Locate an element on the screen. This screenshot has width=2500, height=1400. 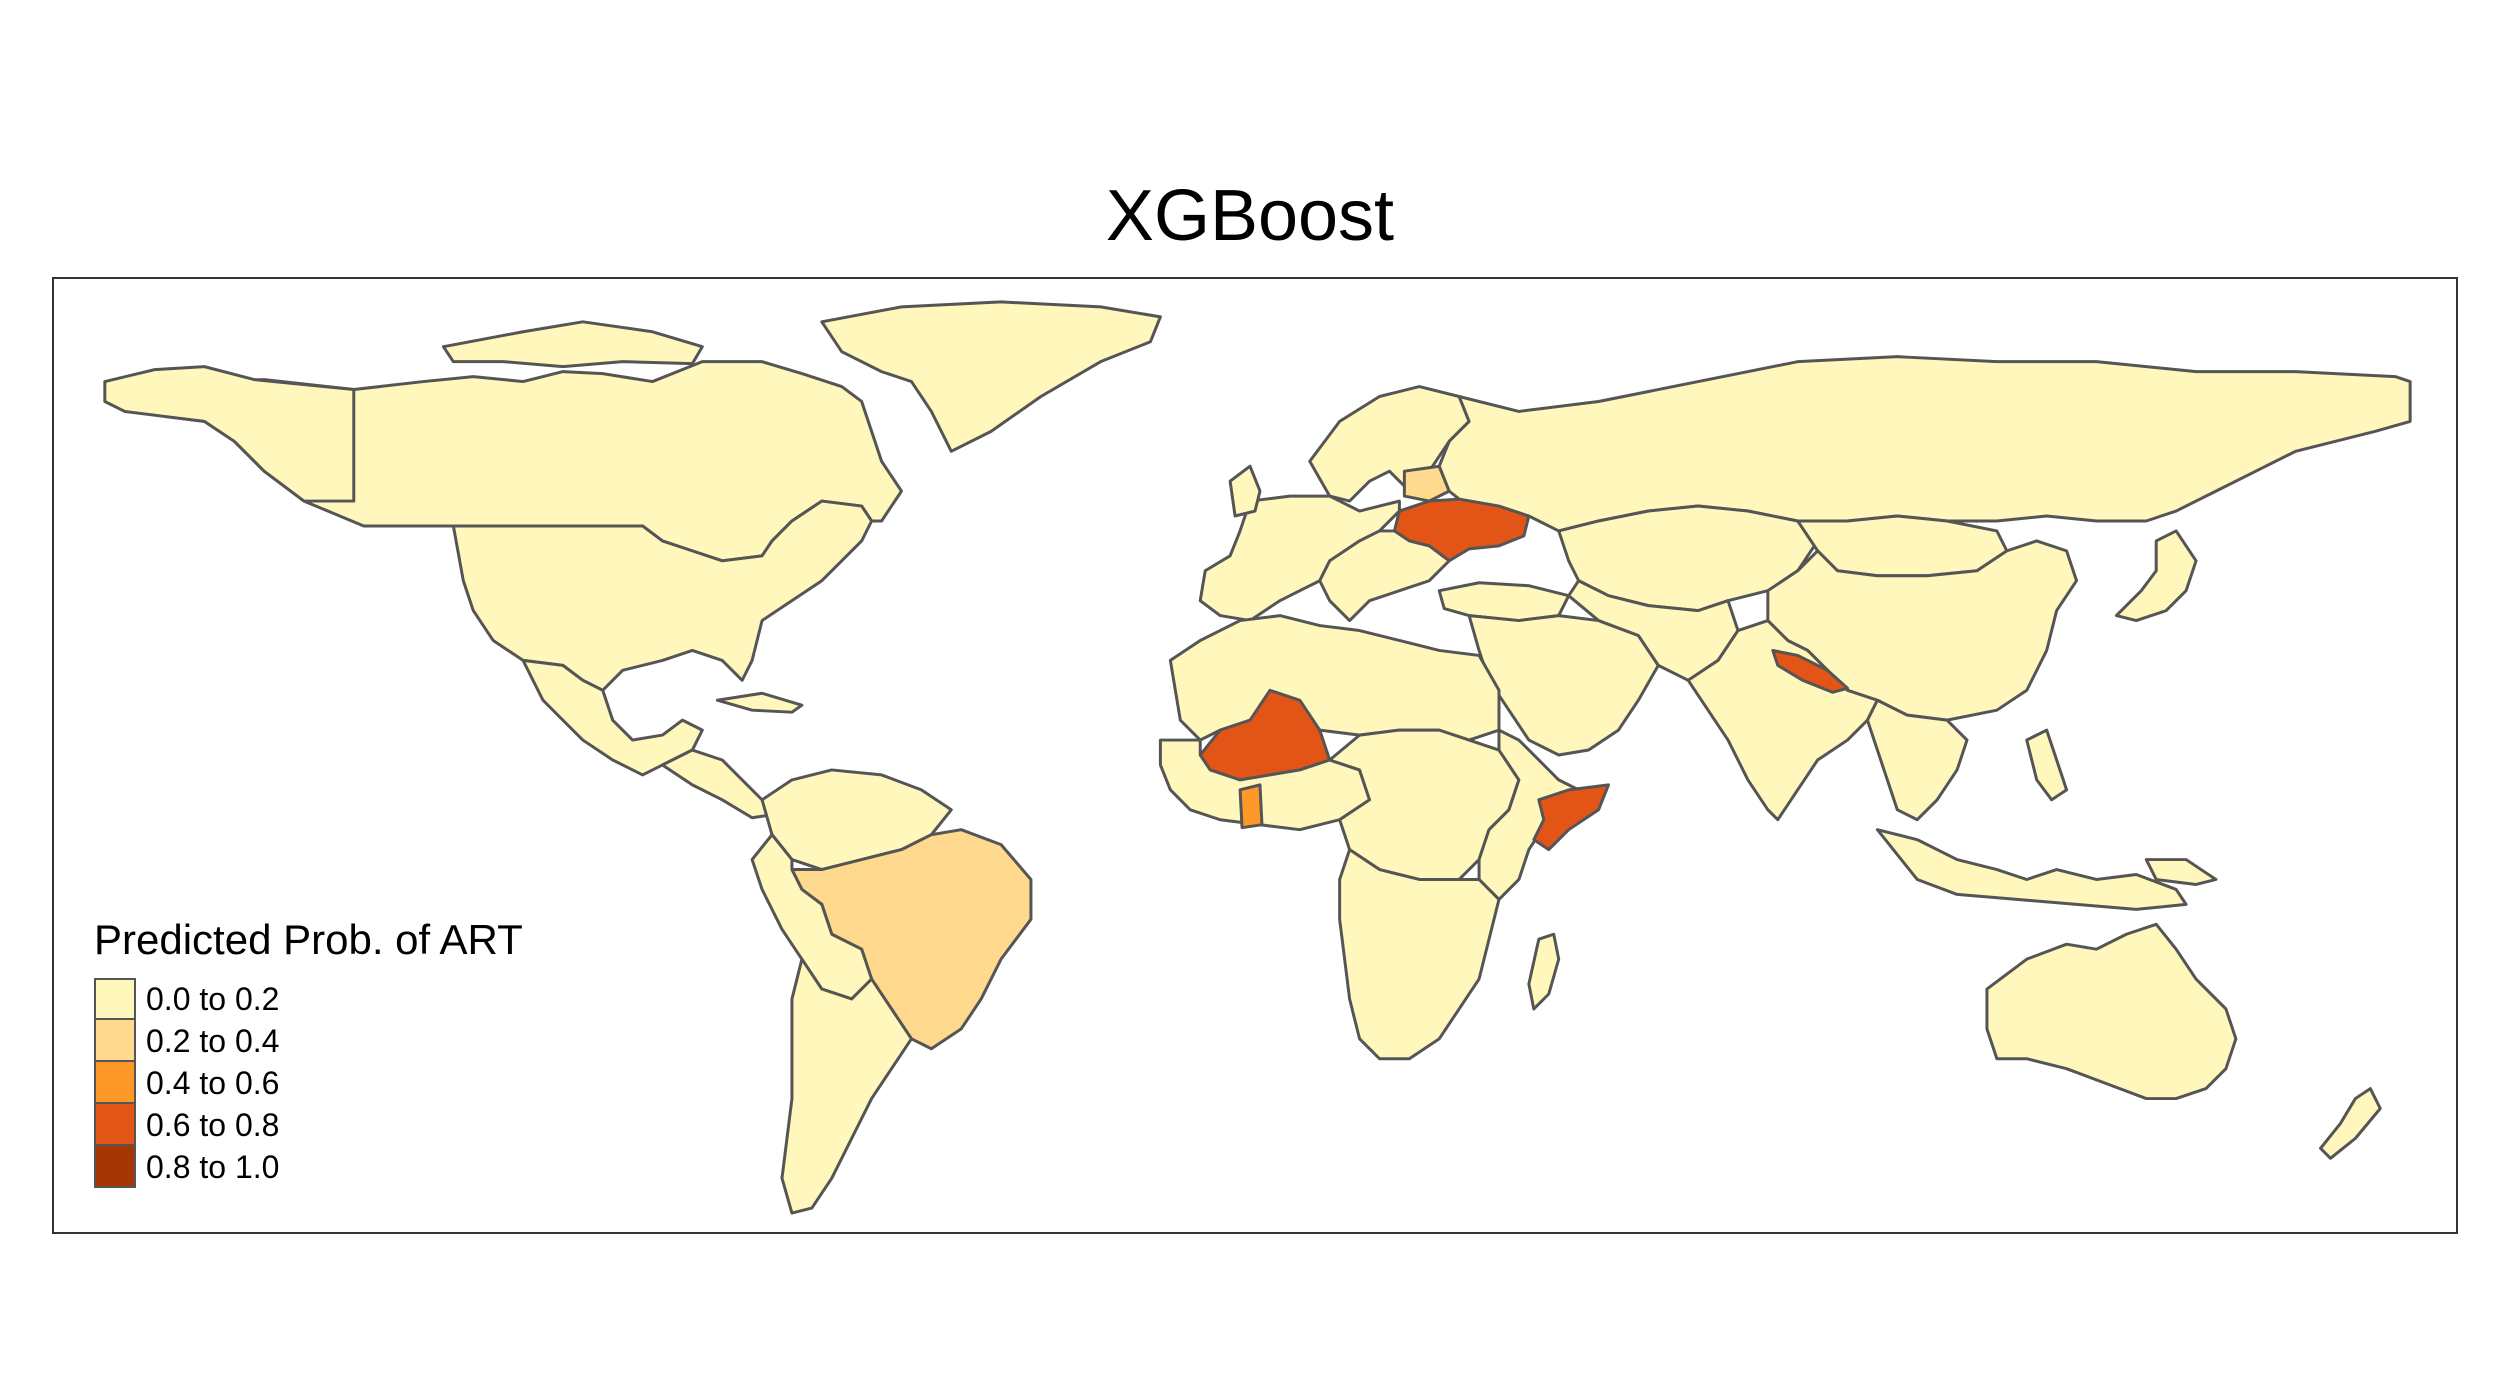
country-argentina-chile is located at coordinates (846, 1086).